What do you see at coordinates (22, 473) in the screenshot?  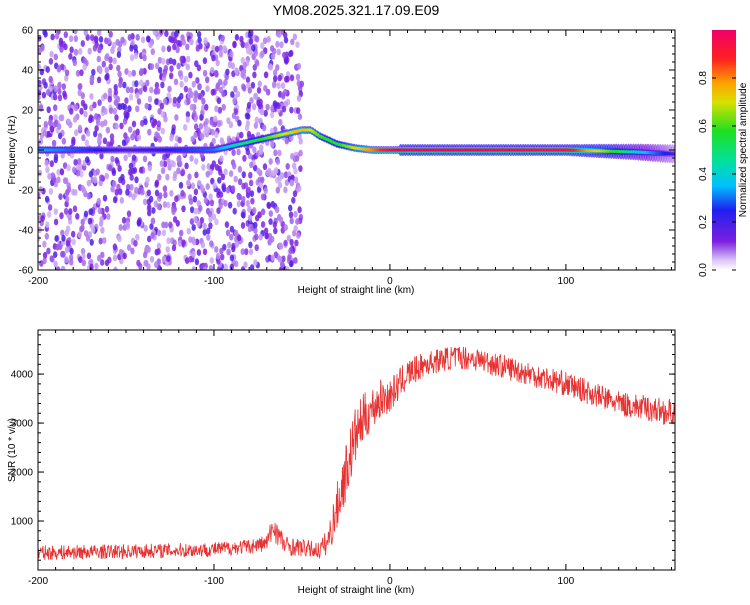 I see `y-tick-label: 2000` at bounding box center [22, 473].